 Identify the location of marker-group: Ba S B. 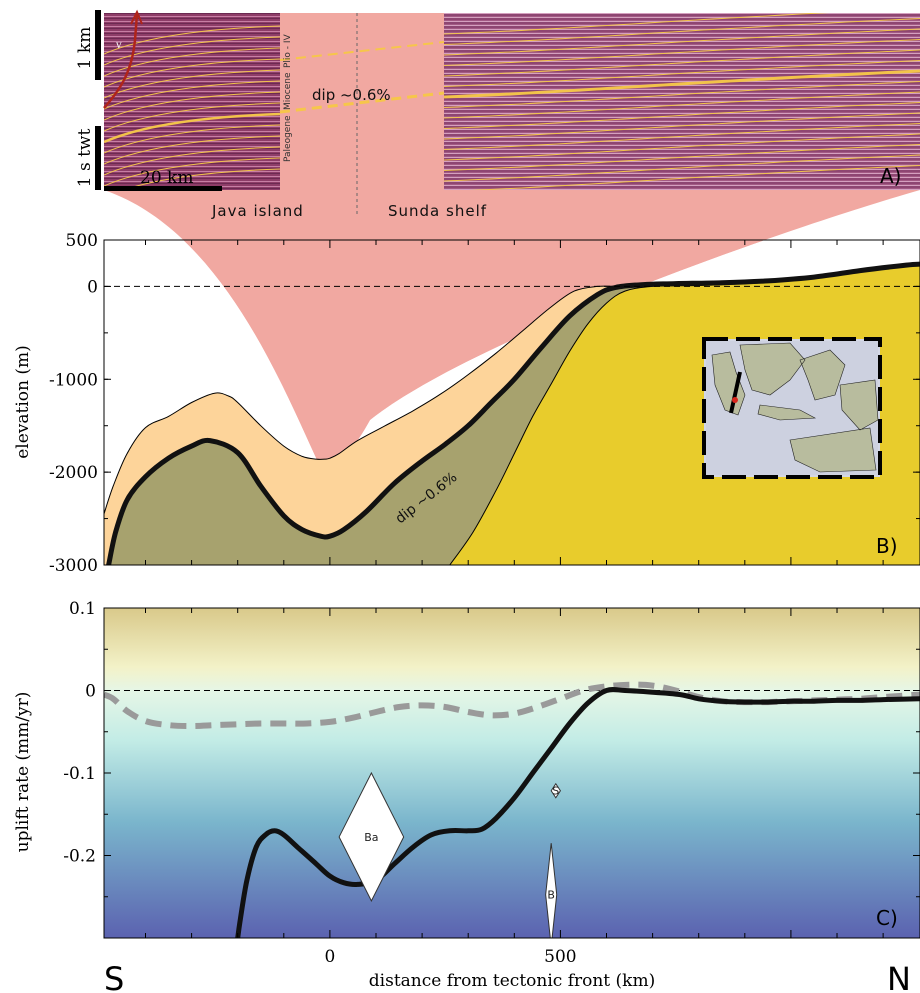
(450, 854).